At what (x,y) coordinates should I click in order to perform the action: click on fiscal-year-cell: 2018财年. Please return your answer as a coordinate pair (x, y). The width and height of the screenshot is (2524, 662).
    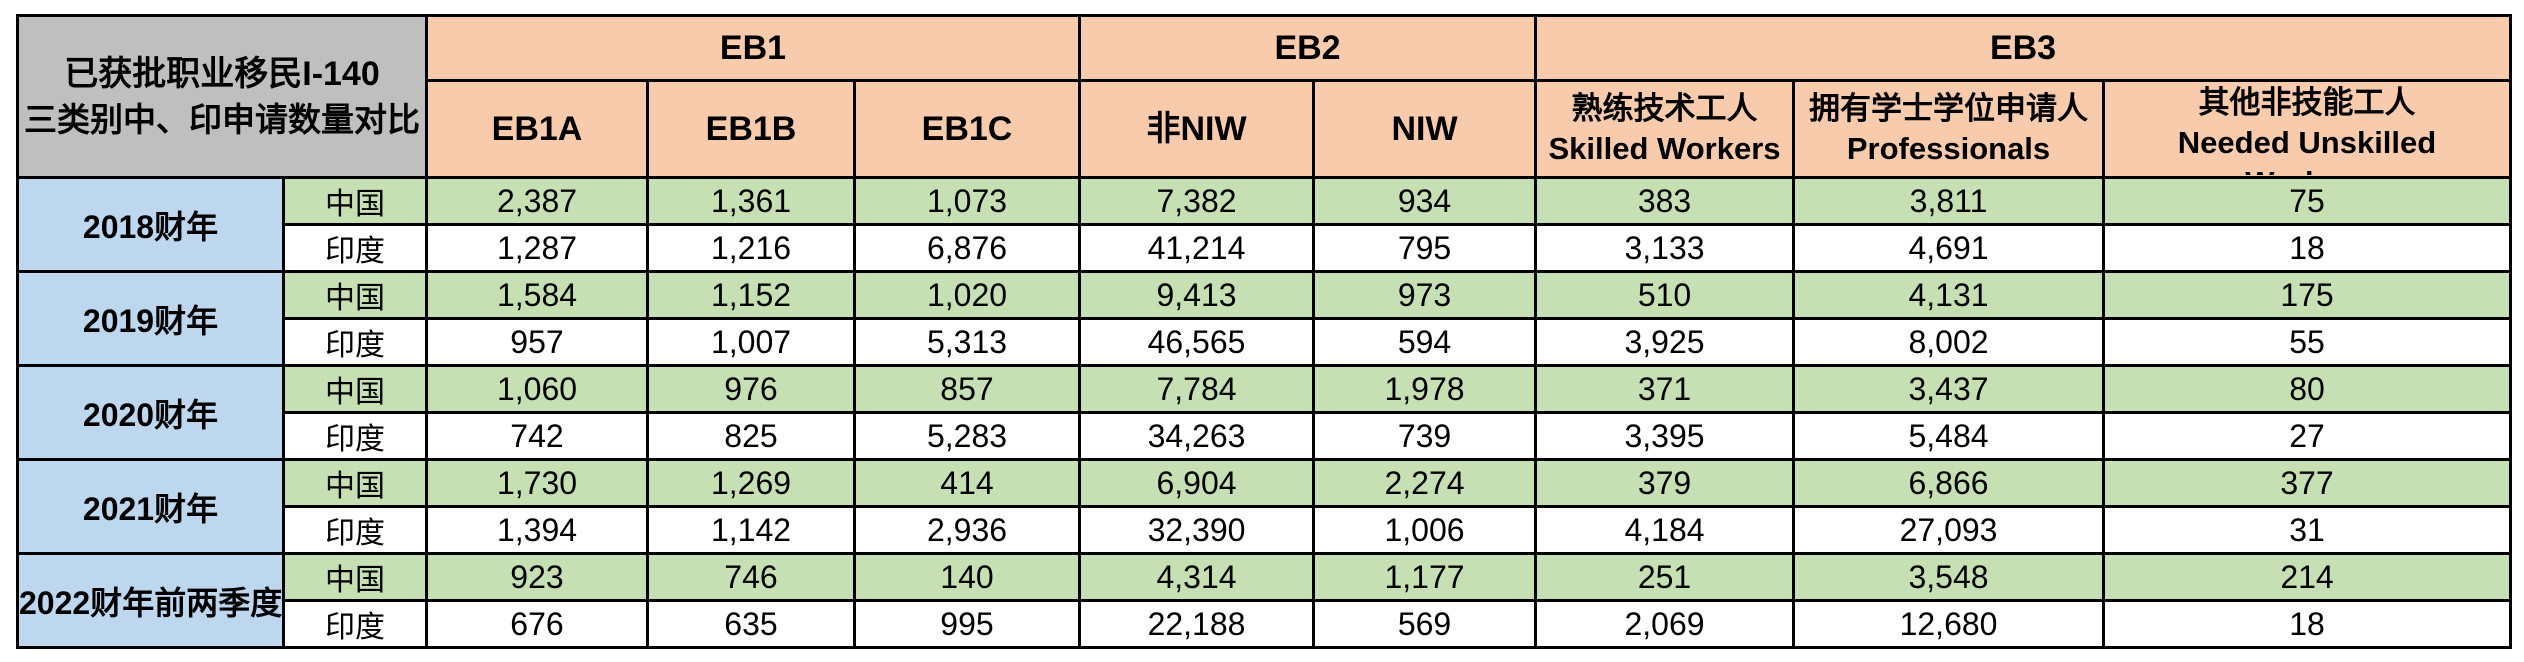
    Looking at the image, I should click on (150, 224).